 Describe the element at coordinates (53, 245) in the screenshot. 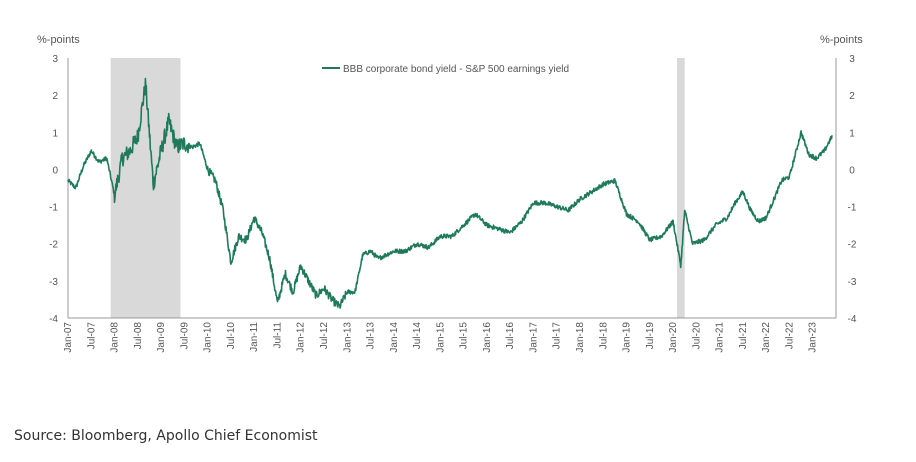

I see `y-tick-left: -2` at that location.